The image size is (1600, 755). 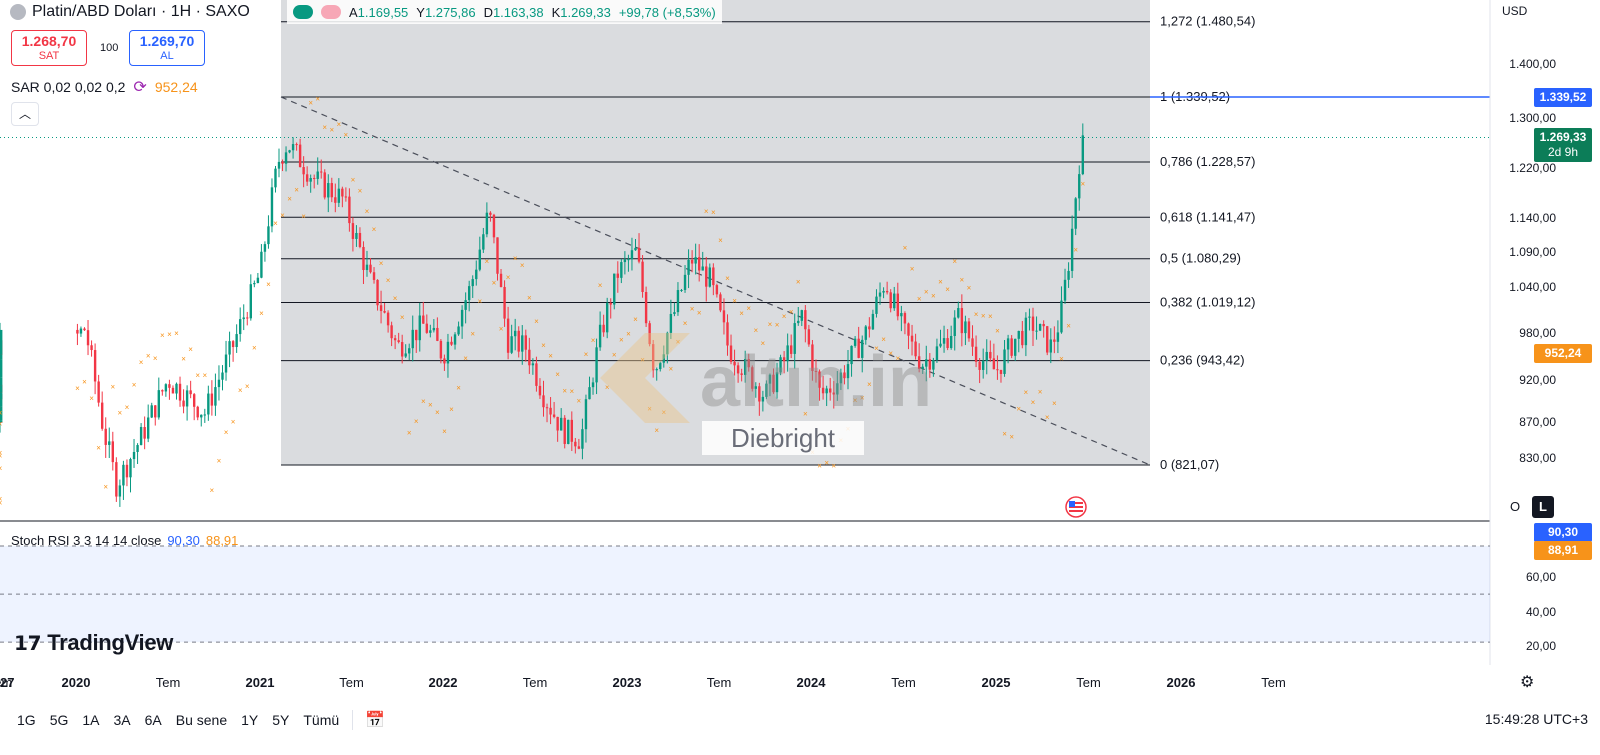 What do you see at coordinates (443, 682) in the screenshot?
I see `time-tick: 2022` at bounding box center [443, 682].